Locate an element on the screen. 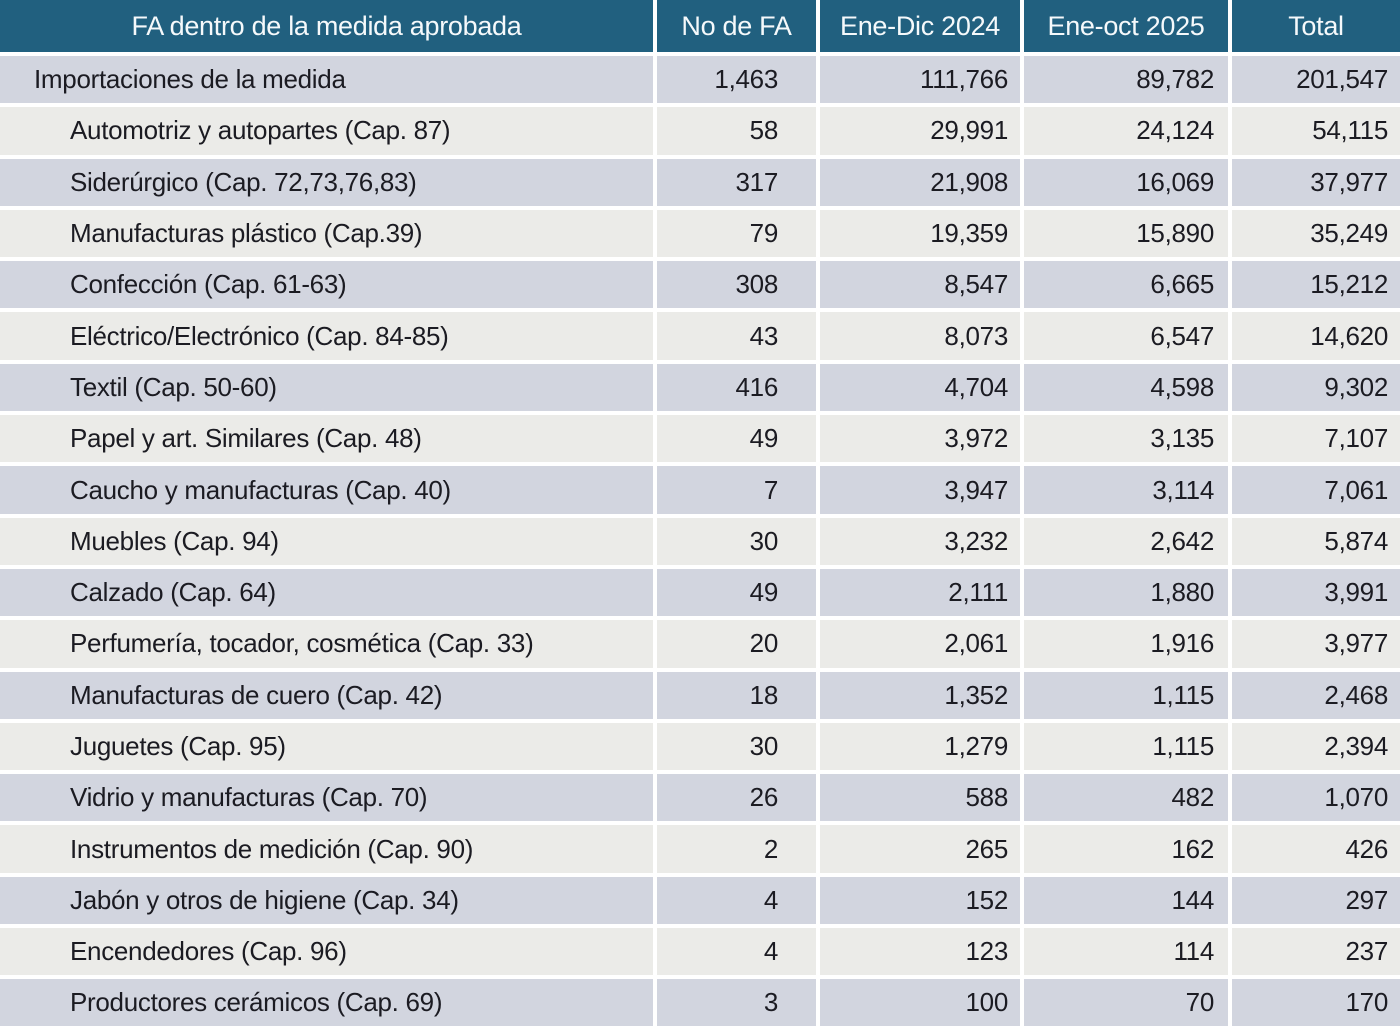 The image size is (1400, 1026). header-cell-fa-description: FA dentro de la medida aprobada is located at coordinates (328, 28).